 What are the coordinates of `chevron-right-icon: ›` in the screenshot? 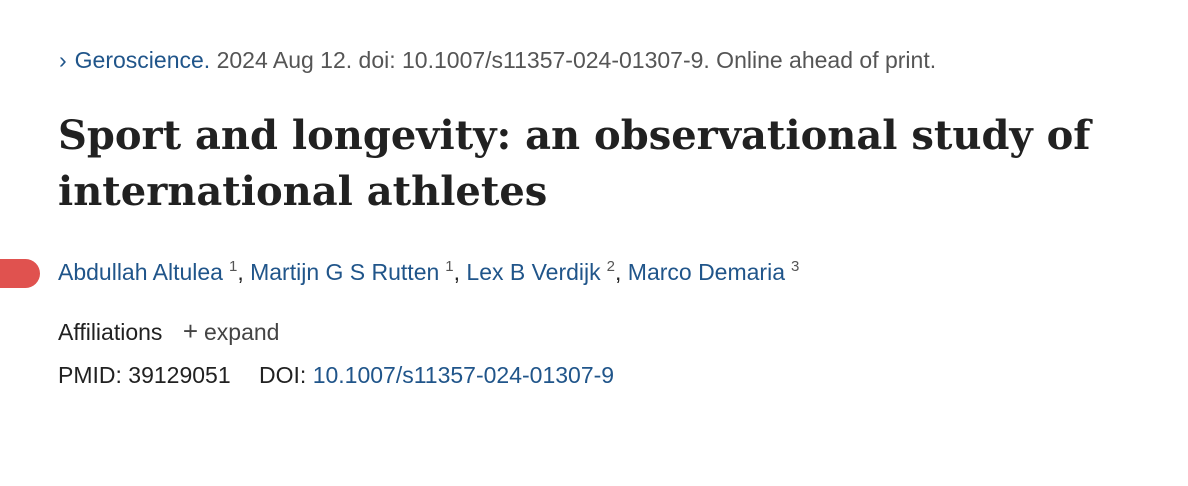 It's located at (63, 60).